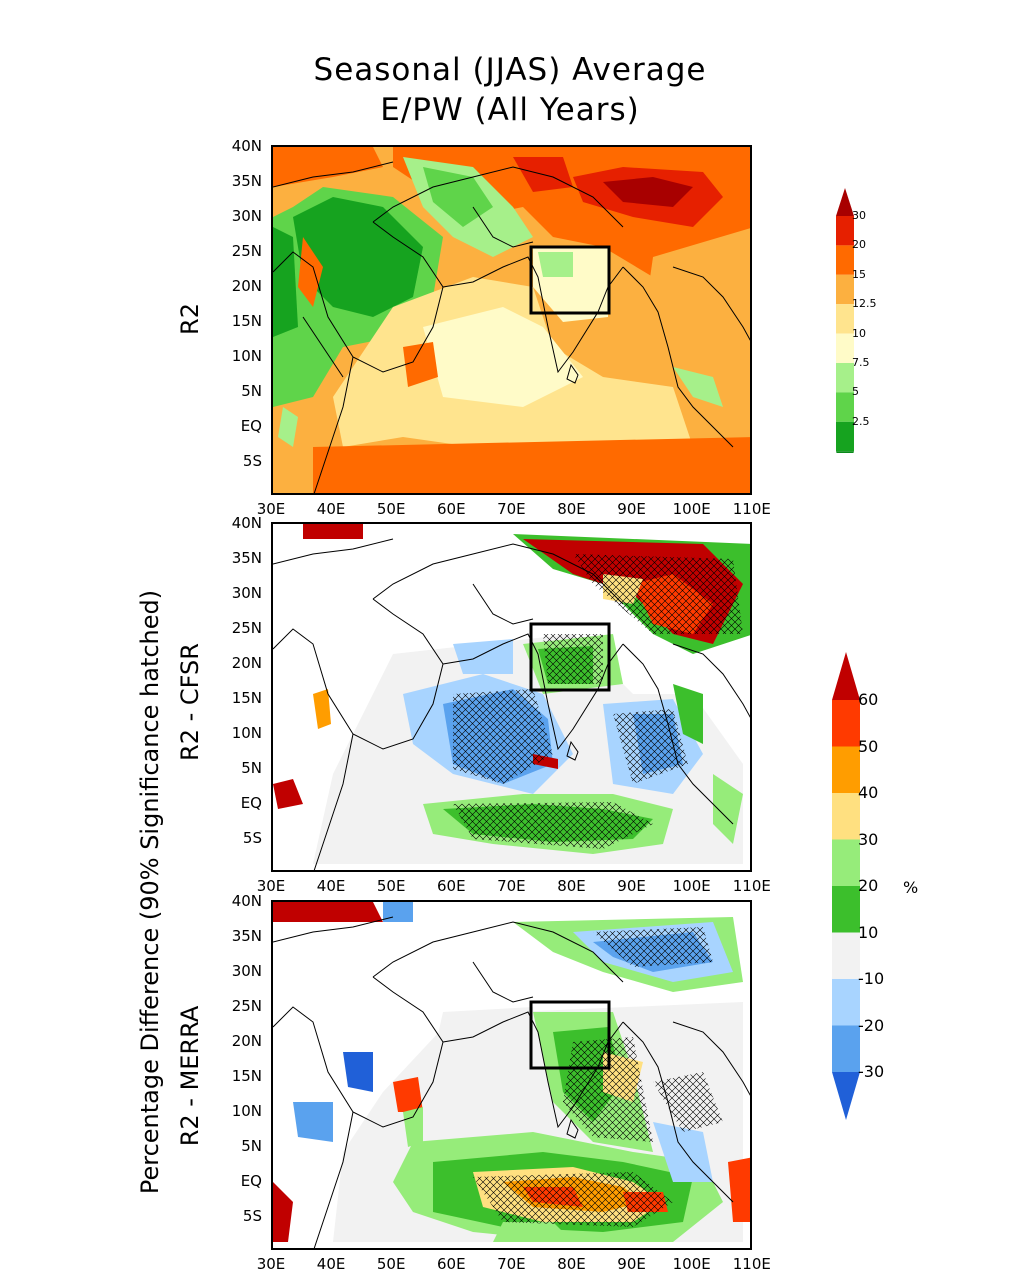 Image resolution: width=1024 pixels, height=1280 pixels. Describe the element at coordinates (871, 1025) in the screenshot. I see `colorbar-level-label: -20` at that location.